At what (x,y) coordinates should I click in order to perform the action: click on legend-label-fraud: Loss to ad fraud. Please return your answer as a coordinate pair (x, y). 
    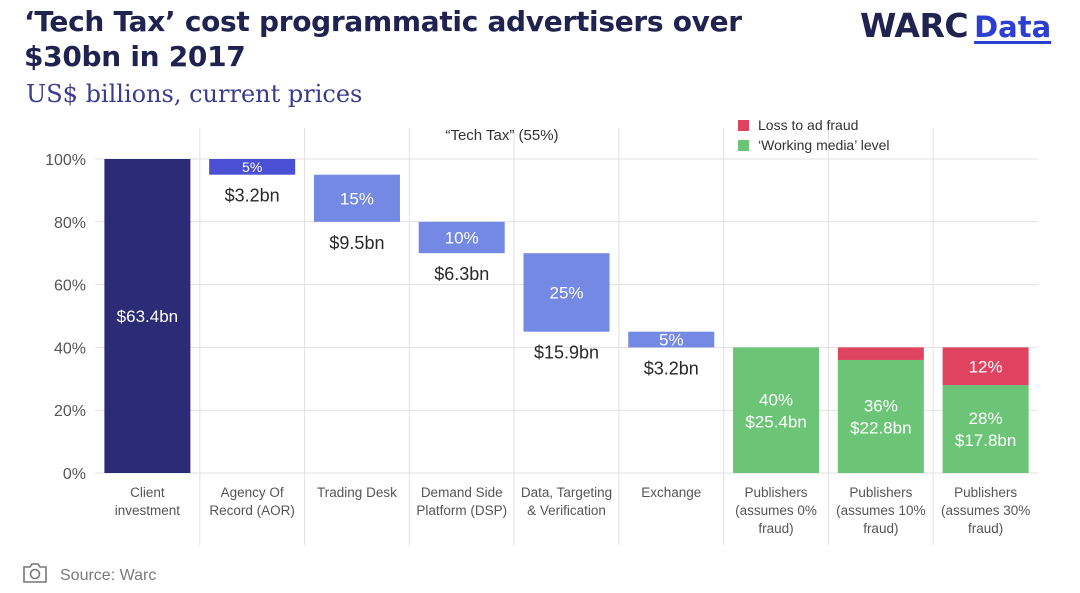
    Looking at the image, I should click on (808, 125).